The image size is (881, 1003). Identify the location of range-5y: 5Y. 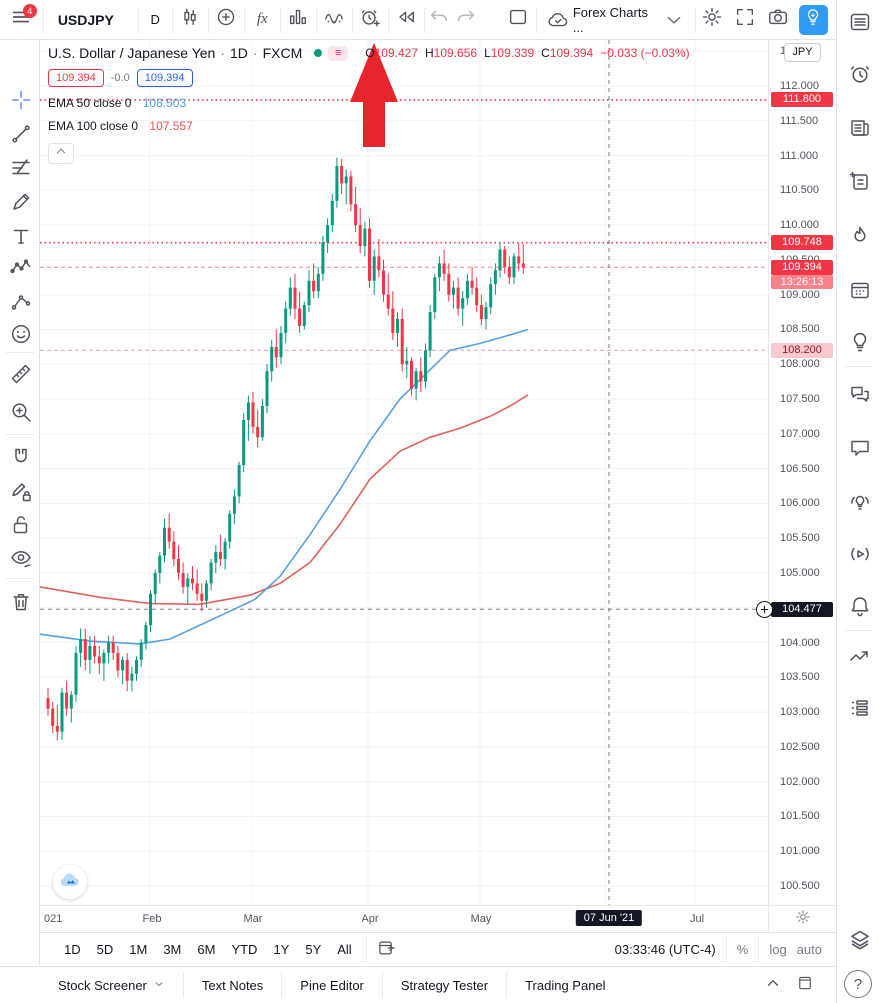
(313, 949).